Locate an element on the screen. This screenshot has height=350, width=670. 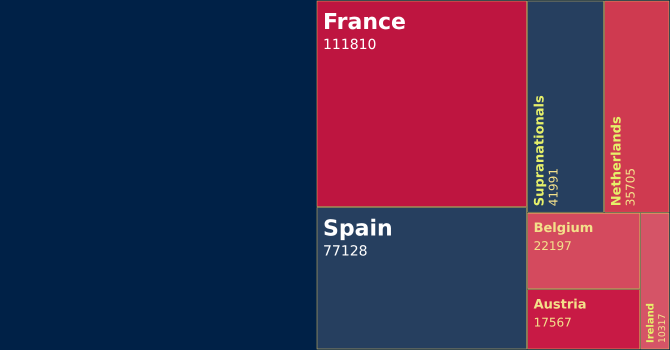
data-label: 77128 is located at coordinates (345, 252).